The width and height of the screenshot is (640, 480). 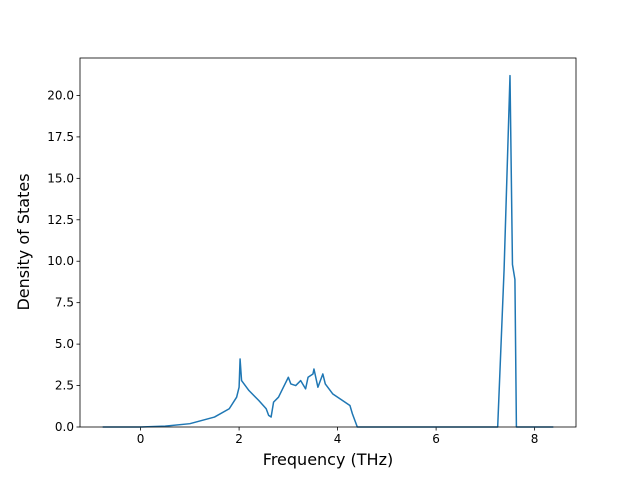 What do you see at coordinates (141, 439) in the screenshot?
I see `x-tick-label: 0` at bounding box center [141, 439].